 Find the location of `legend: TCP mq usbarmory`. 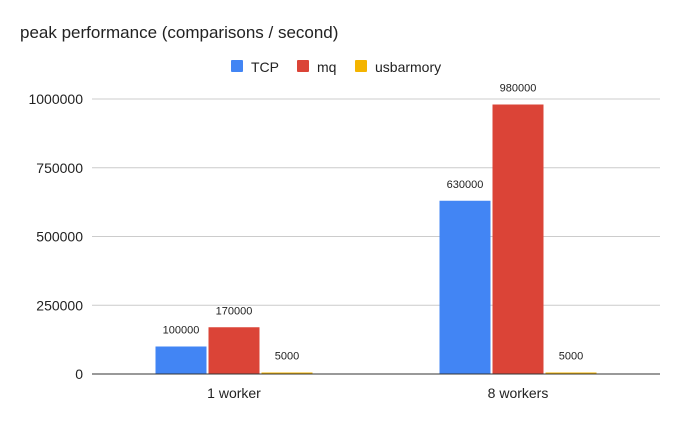

legend: TCP mq usbarmory is located at coordinates (336, 67).